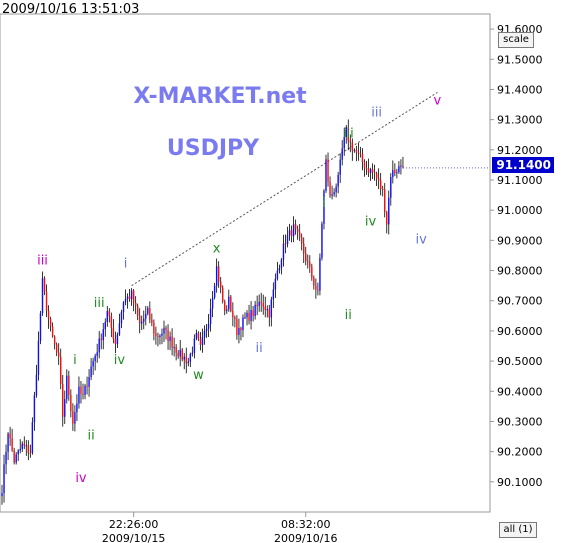 The height and width of the screenshot is (543, 562). Describe the element at coordinates (520, 421) in the screenshot. I see `y-tick-label: 90.3000` at that location.